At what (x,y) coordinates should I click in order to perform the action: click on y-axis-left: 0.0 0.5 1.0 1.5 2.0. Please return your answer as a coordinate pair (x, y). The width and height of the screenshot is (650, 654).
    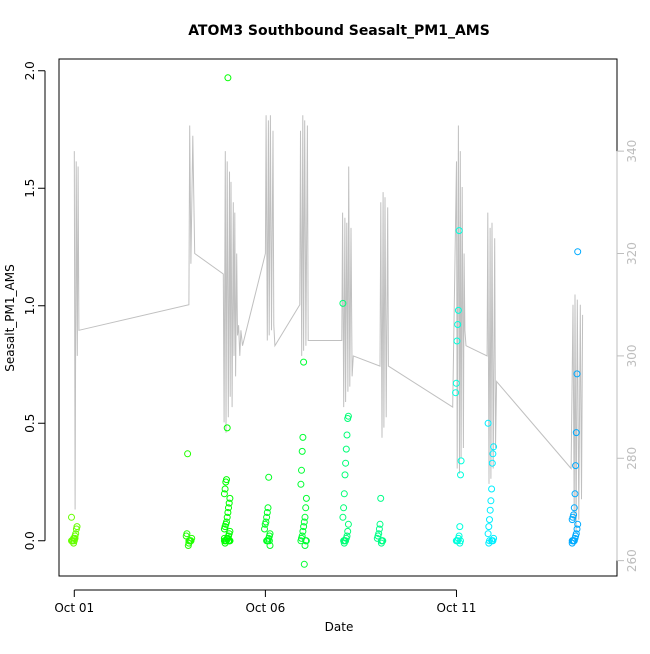
    Looking at the image, I should click on (34, 305).